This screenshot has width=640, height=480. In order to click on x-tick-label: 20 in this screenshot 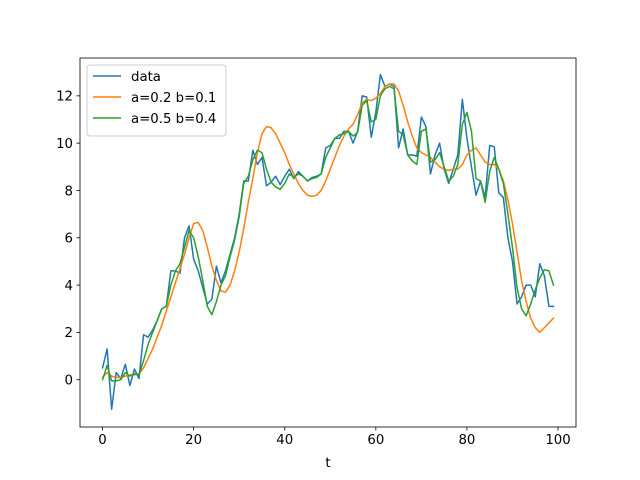, I will do `click(193, 440)`.